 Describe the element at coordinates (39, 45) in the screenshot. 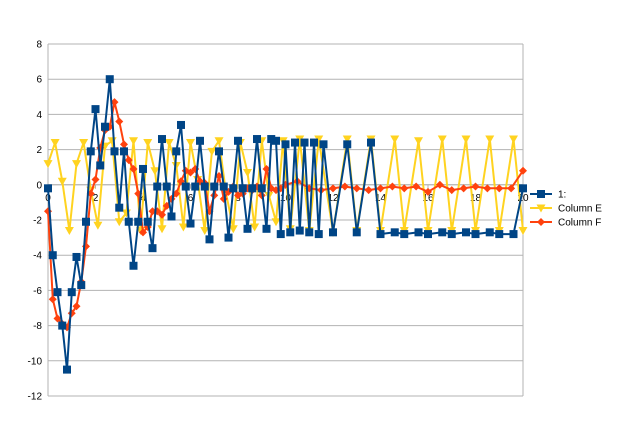

I see `y-tick-label: 8` at that location.